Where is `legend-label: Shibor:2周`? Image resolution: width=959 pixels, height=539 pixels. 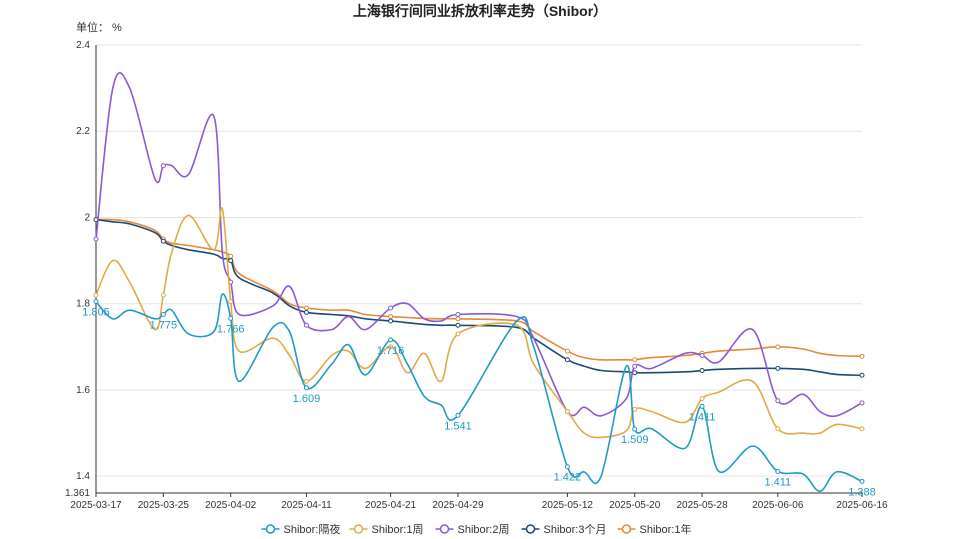
legend-label: Shibor:2周 is located at coordinates (484, 529).